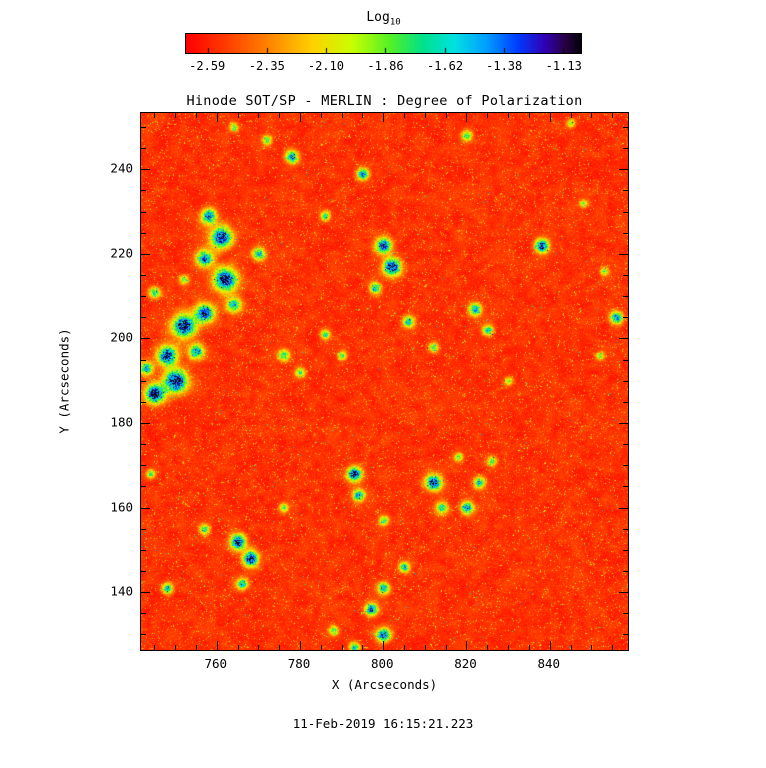 The width and height of the screenshot is (766, 768). I want to click on colorbar-tick-label: -1.62, so click(445, 66).